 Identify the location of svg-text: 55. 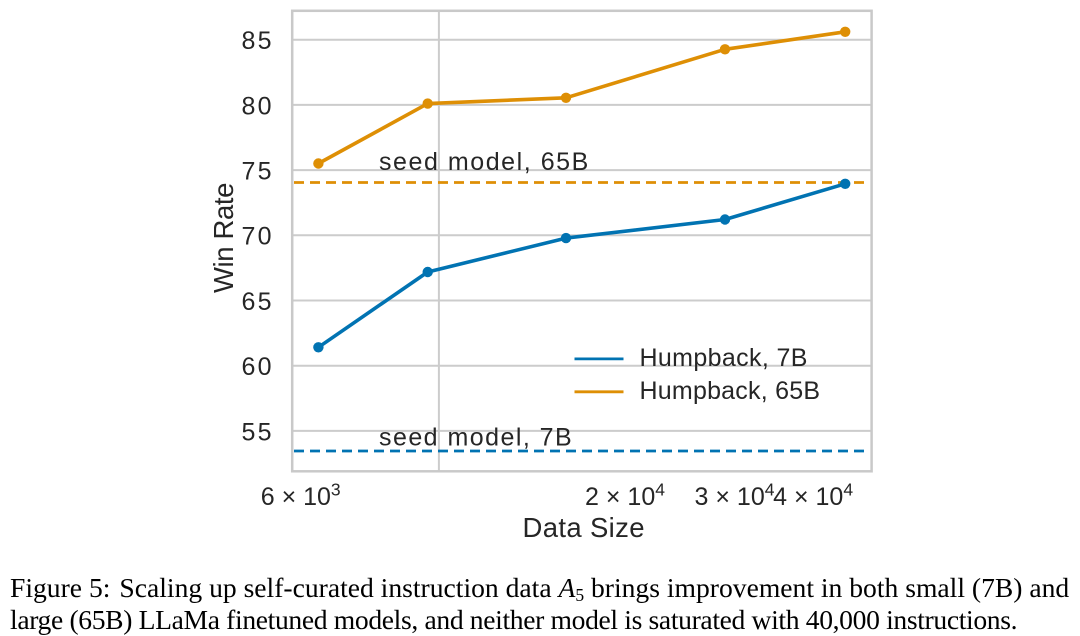
(257, 432).